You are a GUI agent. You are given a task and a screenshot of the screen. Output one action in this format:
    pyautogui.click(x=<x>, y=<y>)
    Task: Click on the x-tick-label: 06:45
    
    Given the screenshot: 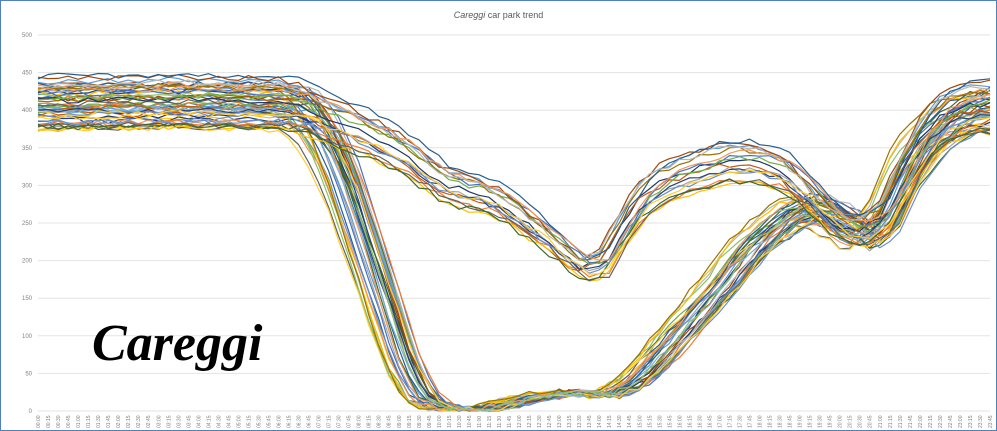 What is the action you would take?
    pyautogui.click(x=310, y=421)
    